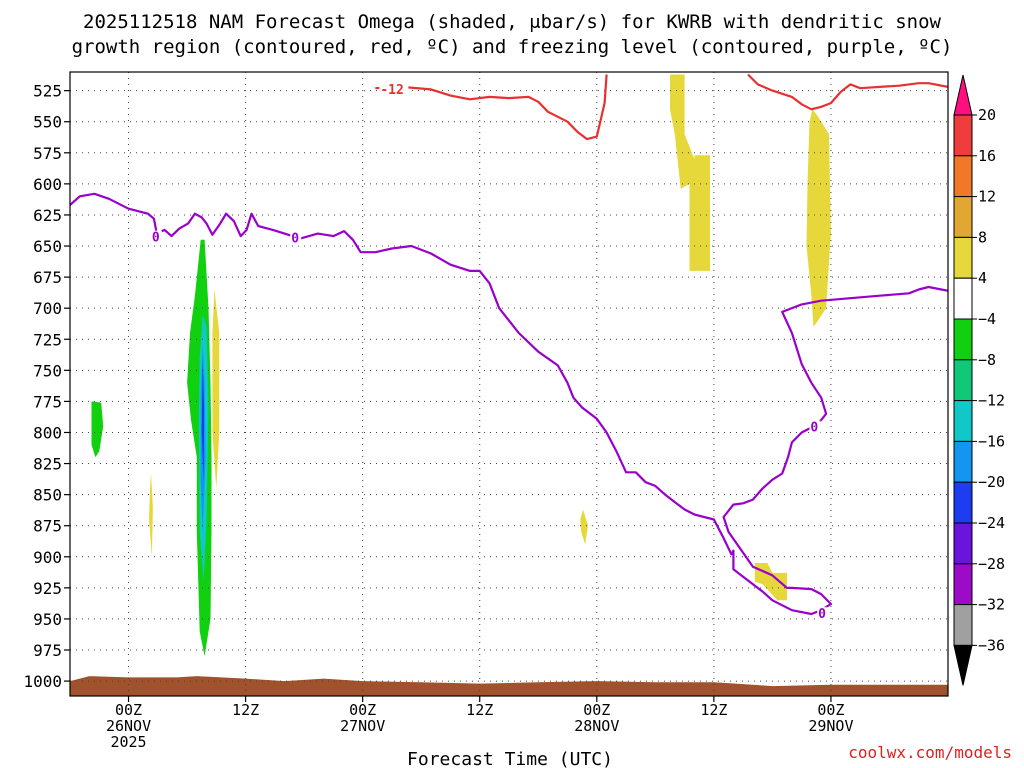 The height and width of the screenshot is (768, 1024). I want to click on colorbar-label-9: −20, so click(991, 482).